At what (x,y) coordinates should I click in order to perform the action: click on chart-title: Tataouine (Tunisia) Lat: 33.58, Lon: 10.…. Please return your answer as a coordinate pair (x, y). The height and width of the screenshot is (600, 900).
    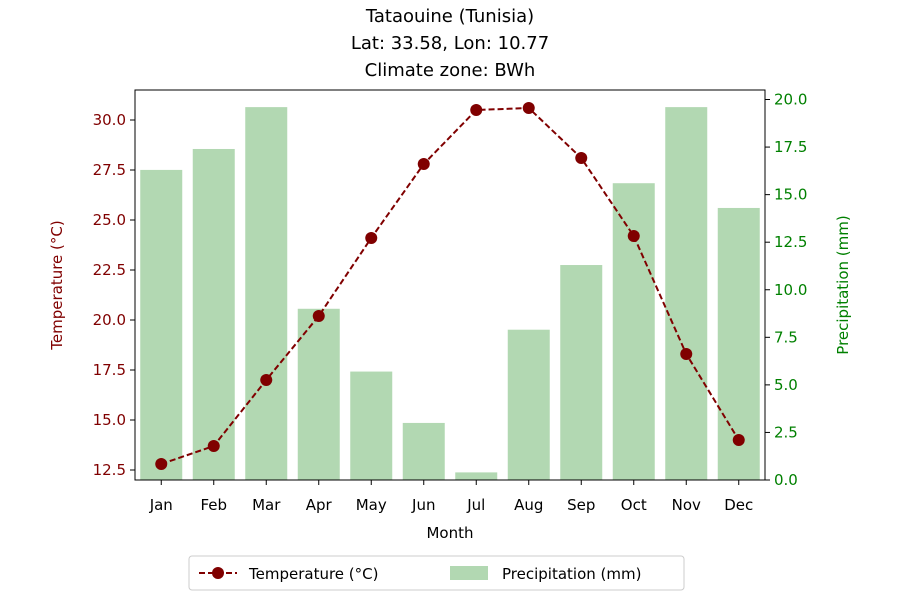
    Looking at the image, I should click on (450, 43).